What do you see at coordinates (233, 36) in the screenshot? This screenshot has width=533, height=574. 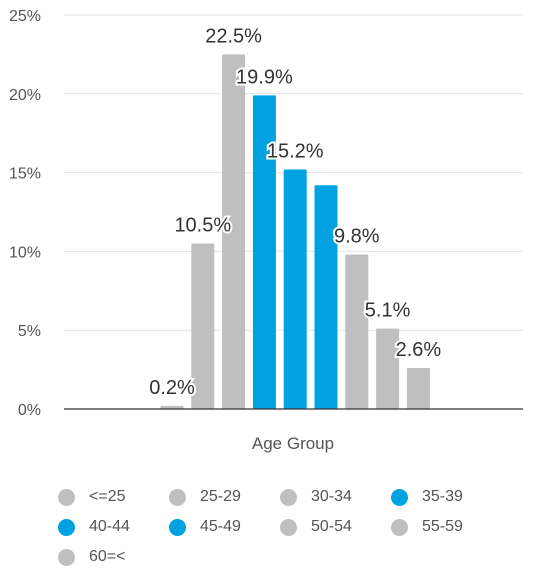 I see `data-label: 22.5%` at bounding box center [233, 36].